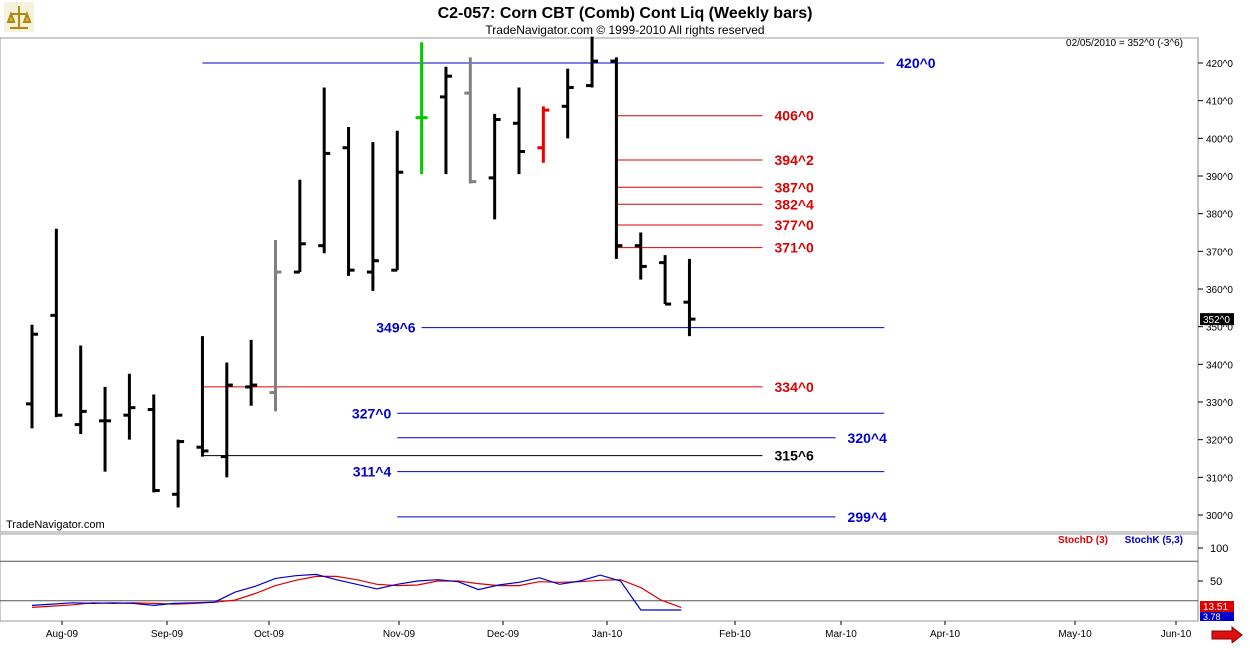 The width and height of the screenshot is (1250, 648). Describe the element at coordinates (1219, 290) in the screenshot. I see `price-tick-label: 360^0` at that location.